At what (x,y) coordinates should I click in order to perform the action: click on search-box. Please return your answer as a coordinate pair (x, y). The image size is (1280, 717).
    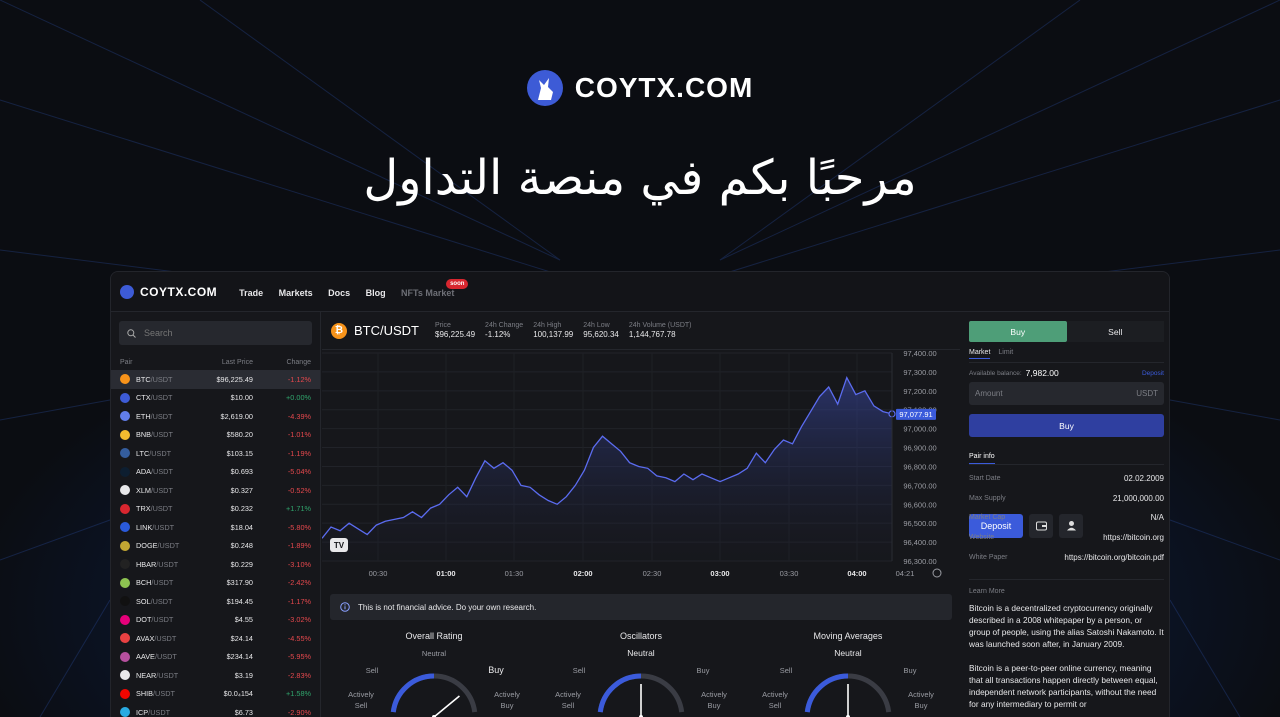
    Looking at the image, I should click on (215, 333).